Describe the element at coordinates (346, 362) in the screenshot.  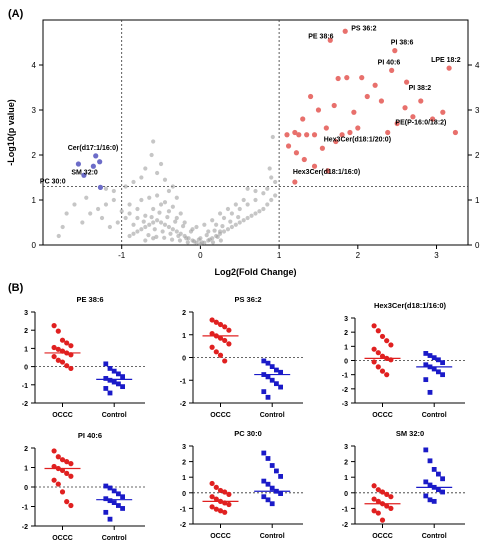
I see `y-tick-label: 0` at that location.